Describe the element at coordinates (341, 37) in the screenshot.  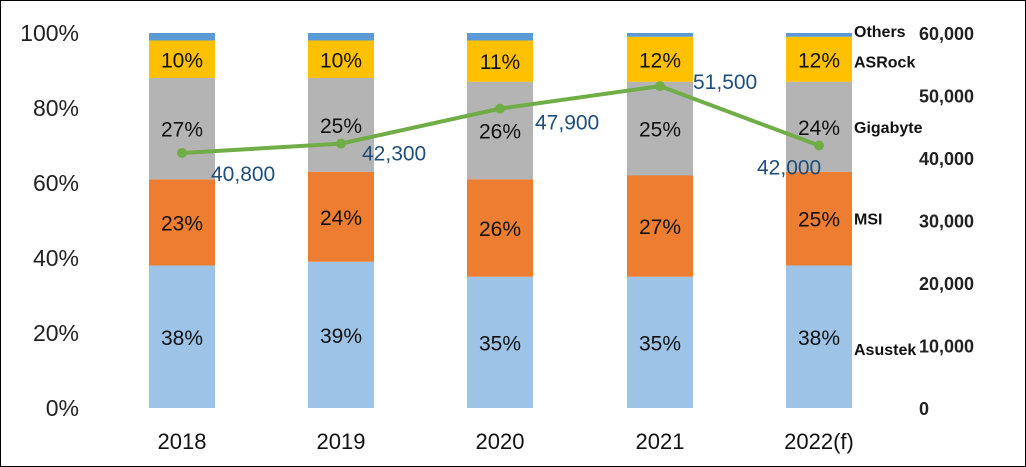
I see `bar-others-2019` at that location.